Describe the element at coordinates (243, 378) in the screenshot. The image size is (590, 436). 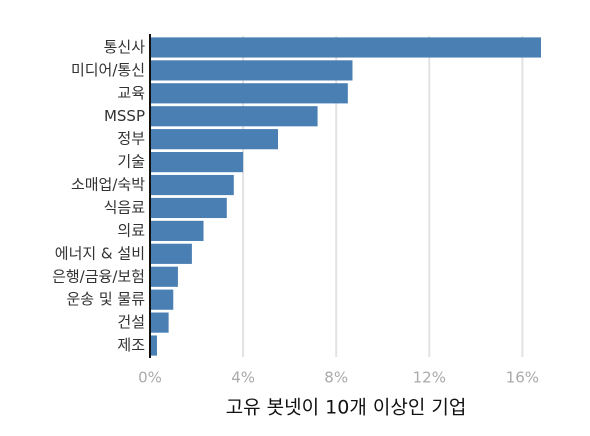
I see `x-tick-label: 4%` at that location.